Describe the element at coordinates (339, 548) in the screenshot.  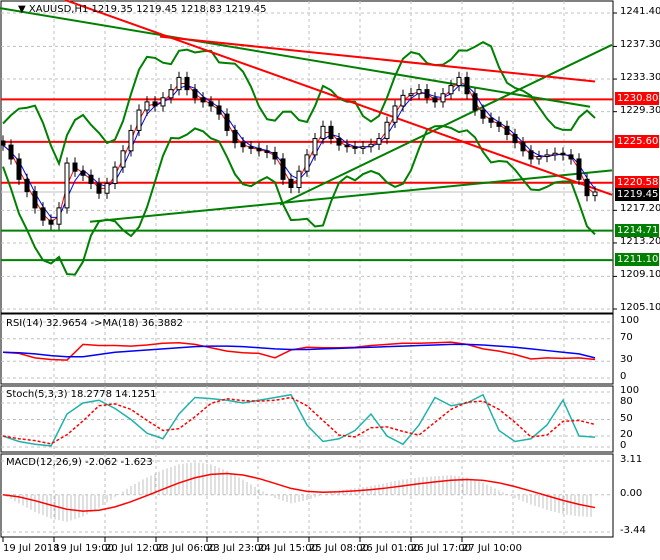
I see `time-tick-label: 25 Jul 08:00` at that location.